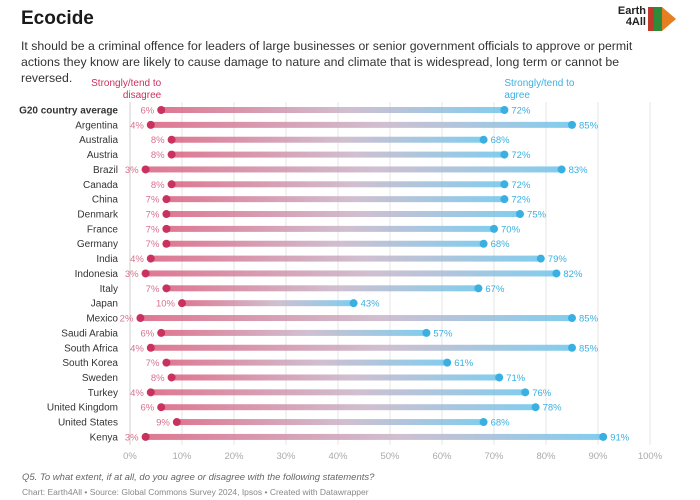 The image size is (700, 500). Describe the element at coordinates (293, 244) in the screenshot. I see `chart-row: Germany 7% 68%` at that location.